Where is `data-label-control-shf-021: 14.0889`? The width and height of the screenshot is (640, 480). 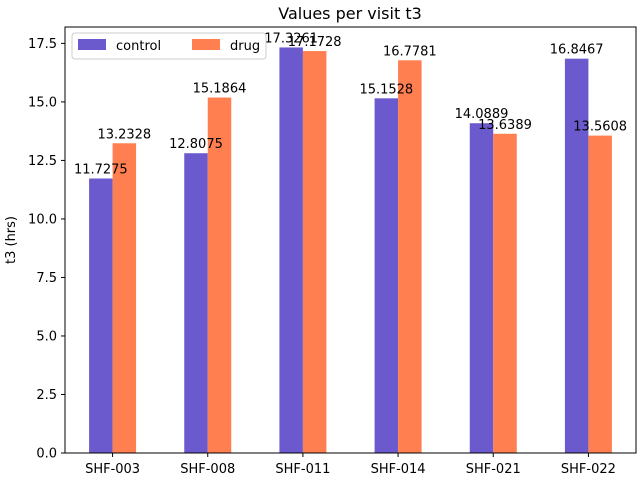 data-label-control-shf-021: 14.0889 is located at coordinates (482, 114).